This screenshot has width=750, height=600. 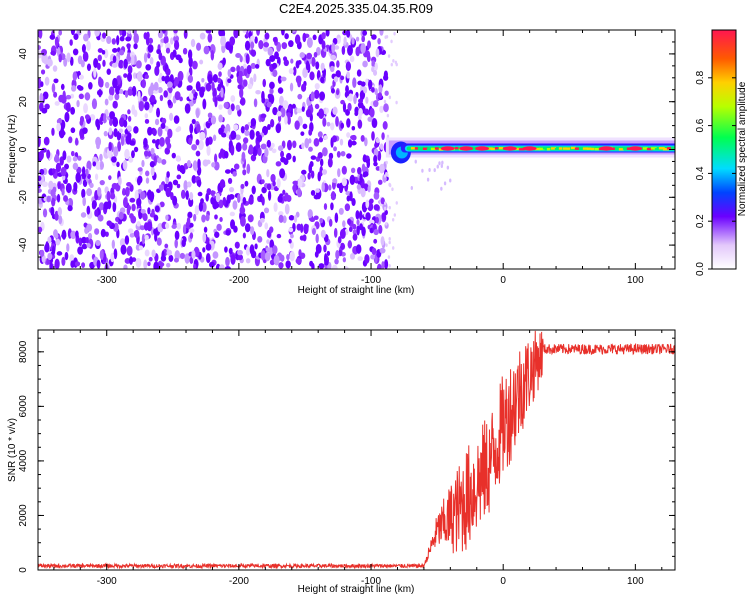 I want to click on signal-spill, so click(x=434, y=170).